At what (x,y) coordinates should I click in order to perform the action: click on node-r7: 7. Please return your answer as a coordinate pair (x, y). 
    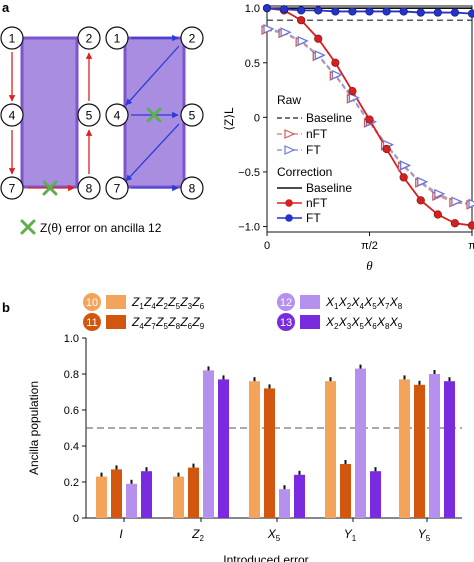
    Looking at the image, I should click on (117, 188).